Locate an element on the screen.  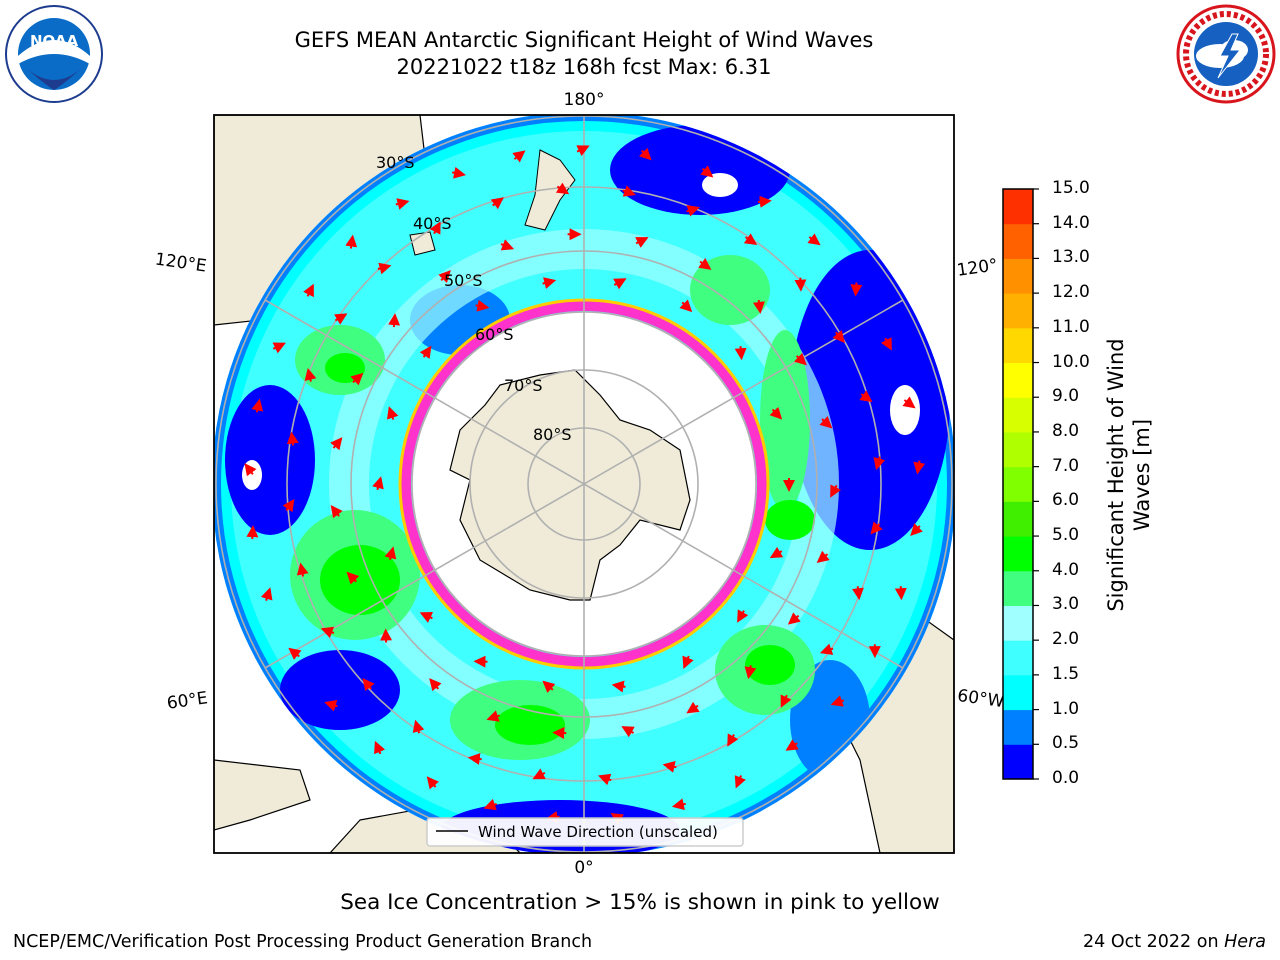
lat-label-80s: 80°S is located at coordinates (552, 434).